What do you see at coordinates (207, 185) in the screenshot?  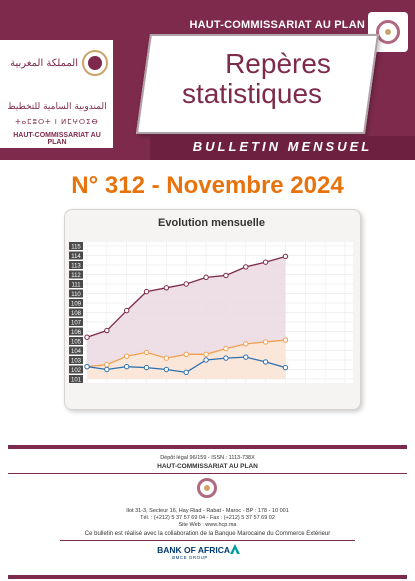 I see `issue-title: N° 312 - Novembre 2024` at bounding box center [207, 185].